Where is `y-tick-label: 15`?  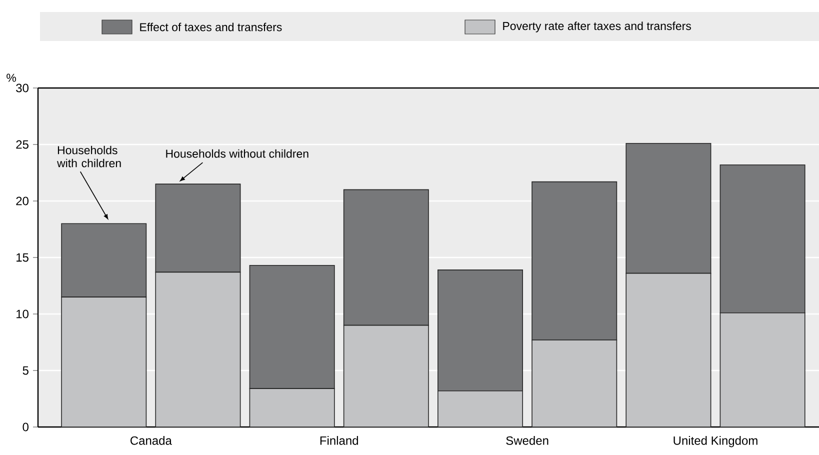 y-tick-label: 15 is located at coordinates (22, 257).